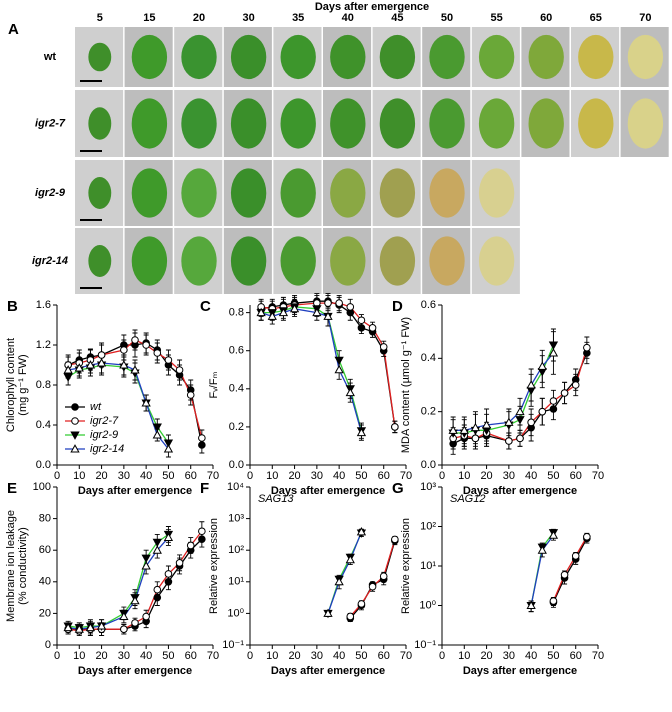 This screenshot has height=712, width=672. I want to click on gene-annotation: SAG12, so click(467, 499).